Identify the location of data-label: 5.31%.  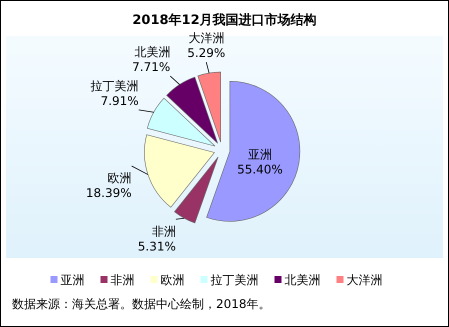
(157, 246).